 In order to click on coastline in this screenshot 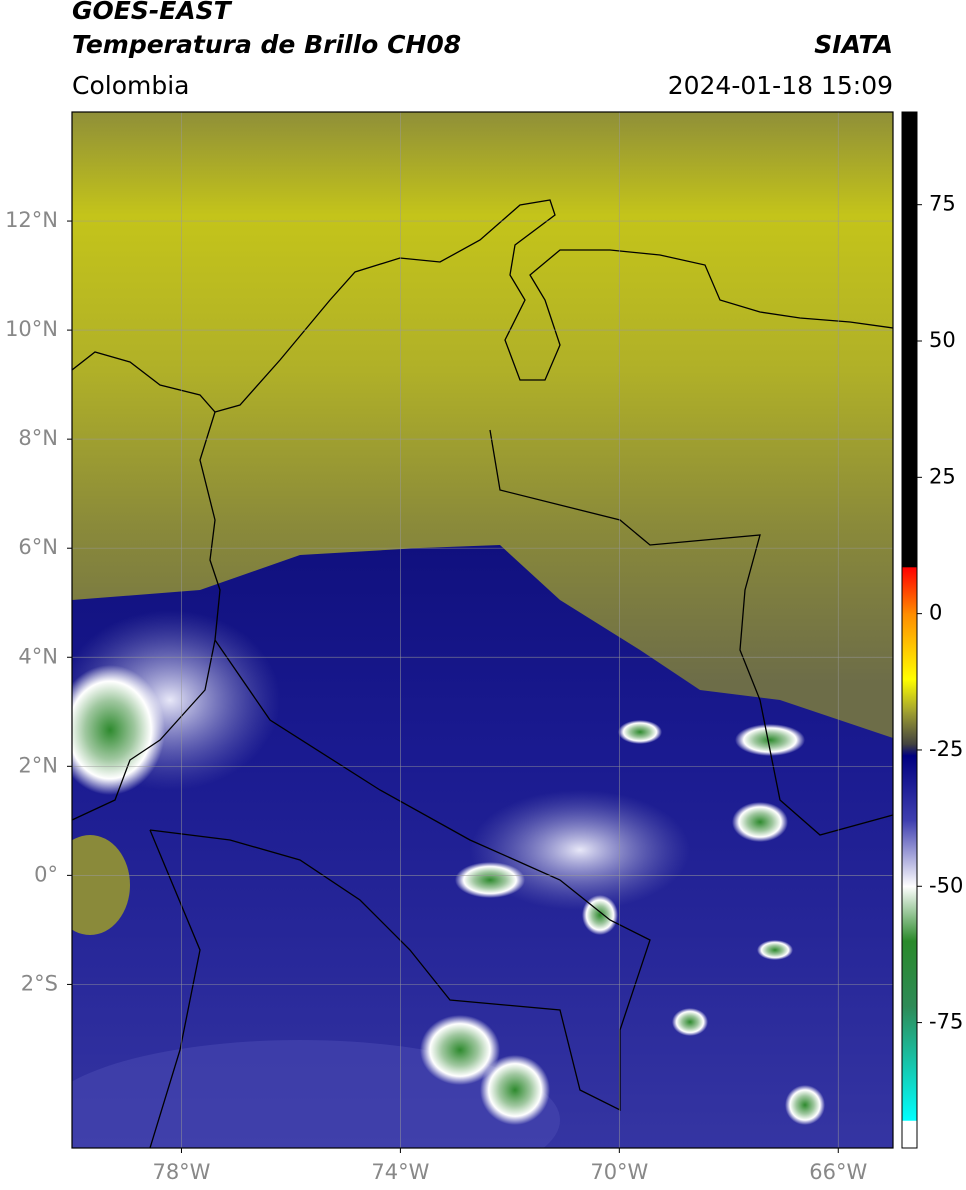, I will do `click(175, 988)`.